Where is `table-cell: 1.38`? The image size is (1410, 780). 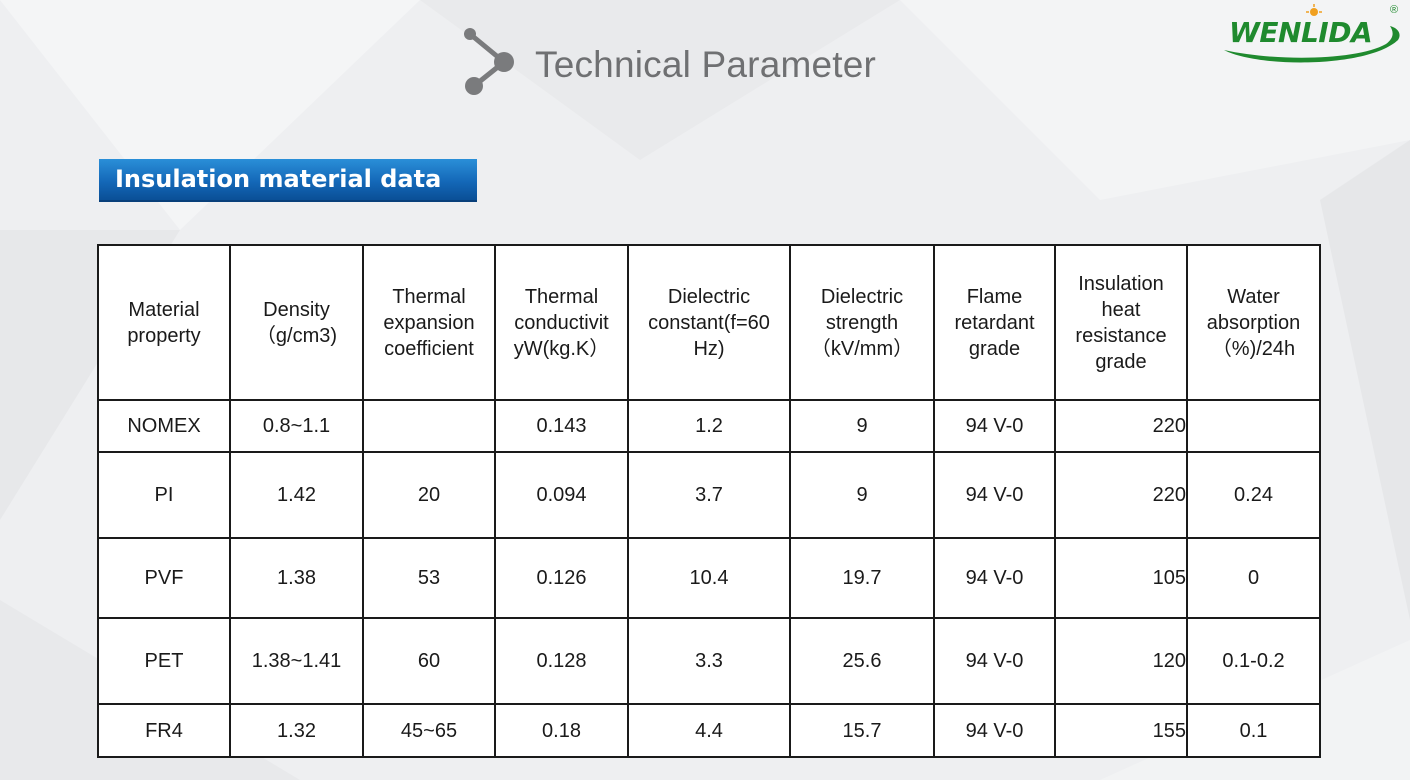 table-cell: 1.38 is located at coordinates (296, 578).